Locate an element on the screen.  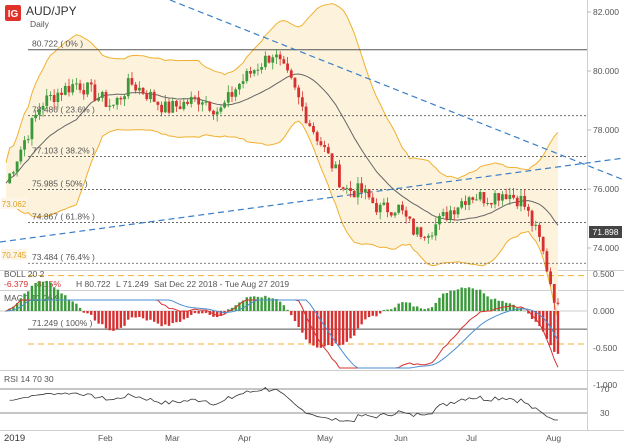
x-axis-label: May is located at coordinates (325, 438).